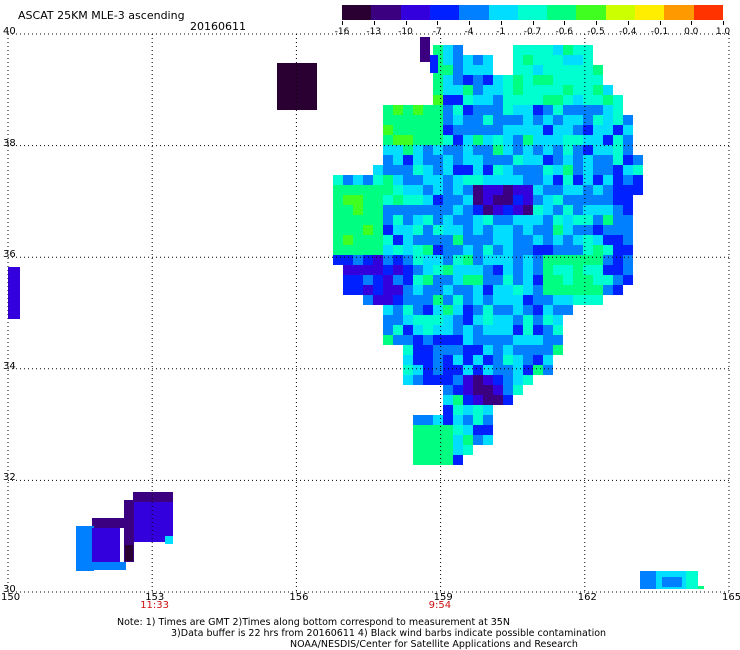 This screenshot has height=650, width=740. What do you see at coordinates (444, 12) in the screenshot?
I see `colorbar-segment` at bounding box center [444, 12].